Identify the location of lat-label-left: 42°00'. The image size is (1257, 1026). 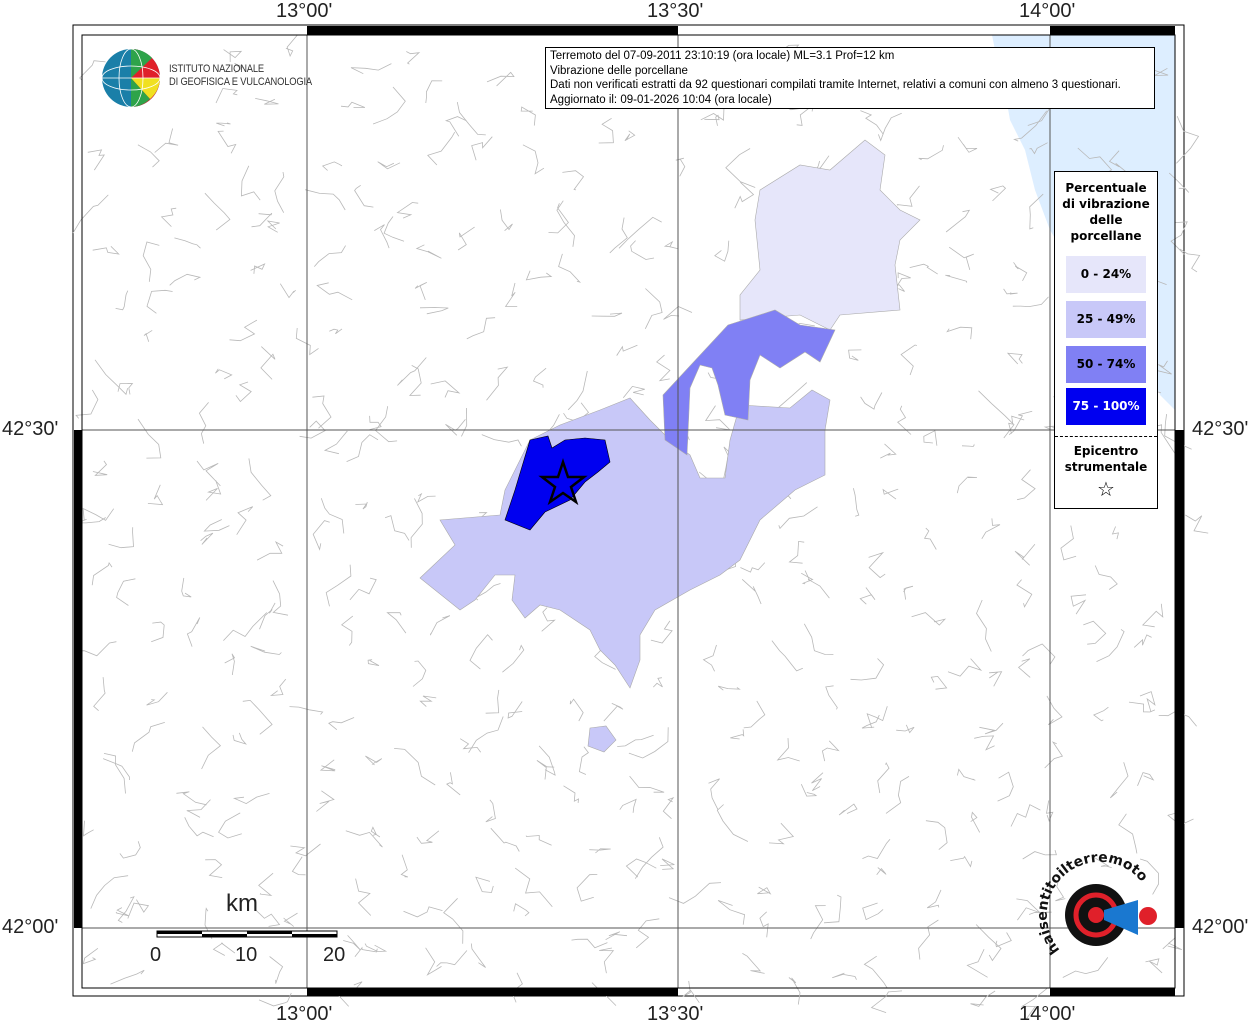
(30, 927).